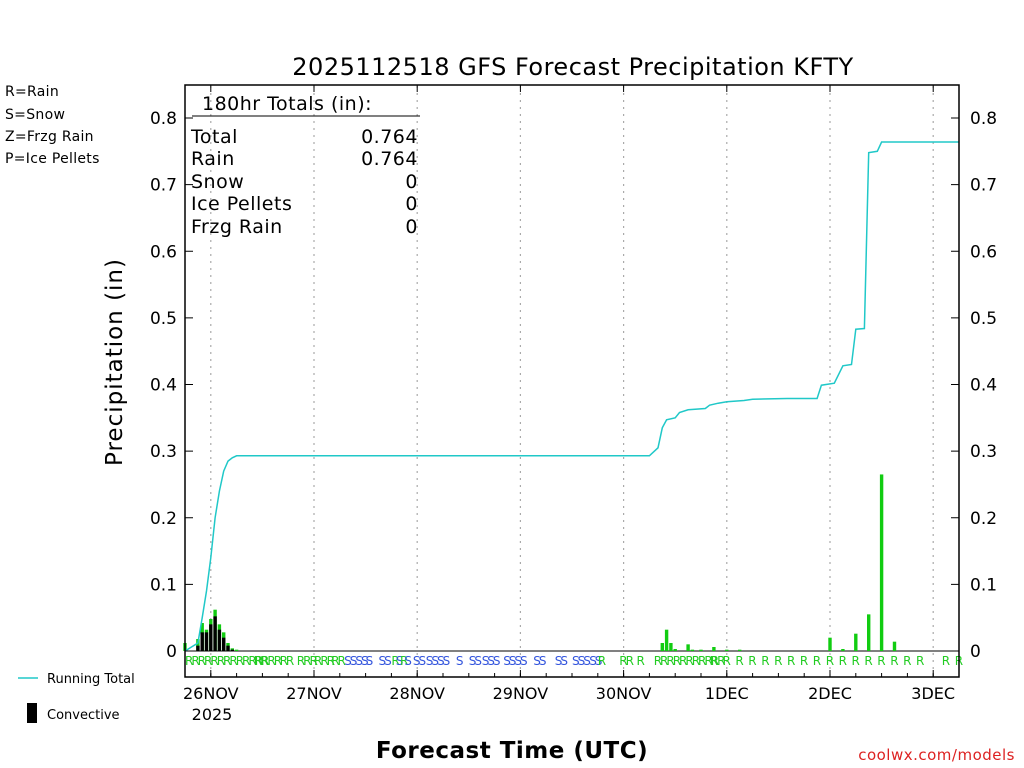  What do you see at coordinates (171, 652) in the screenshot?
I see `y-tick-label-left: 0` at bounding box center [171, 652].